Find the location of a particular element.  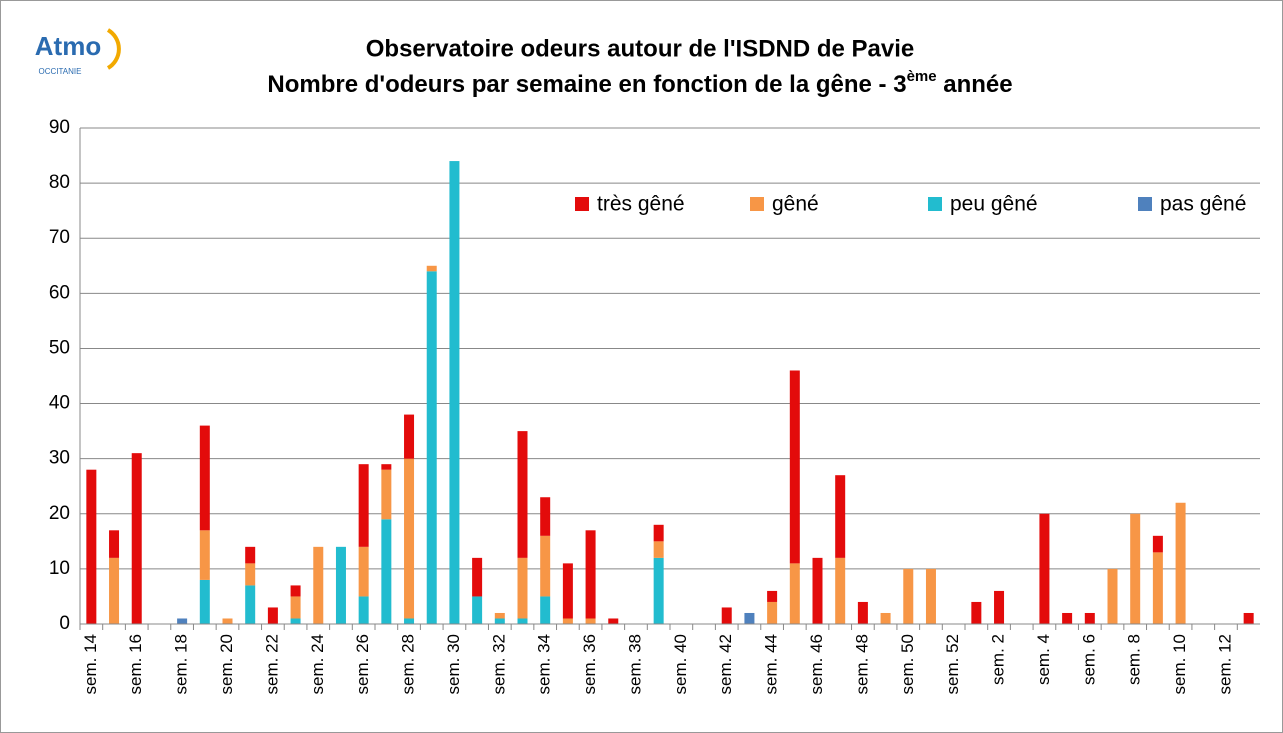

x-tick-label: sem. 4 is located at coordinates (1043, 659).